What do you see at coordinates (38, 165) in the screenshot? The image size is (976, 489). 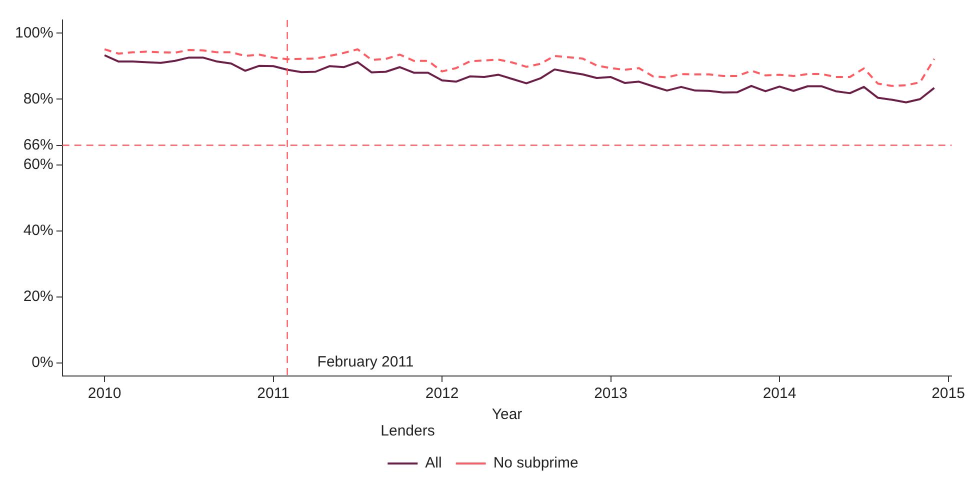 I see `y-tick-label: 60%` at bounding box center [38, 165].